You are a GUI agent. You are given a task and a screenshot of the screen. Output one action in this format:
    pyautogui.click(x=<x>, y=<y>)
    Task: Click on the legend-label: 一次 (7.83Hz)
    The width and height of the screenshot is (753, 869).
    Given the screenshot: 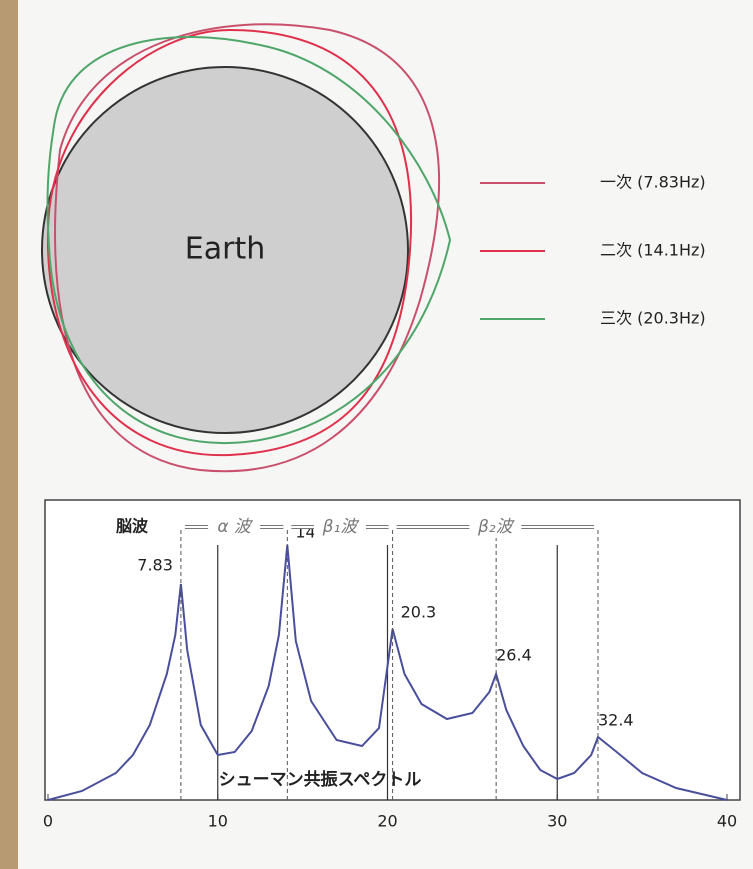 What is the action you would take?
    pyautogui.click(x=653, y=182)
    